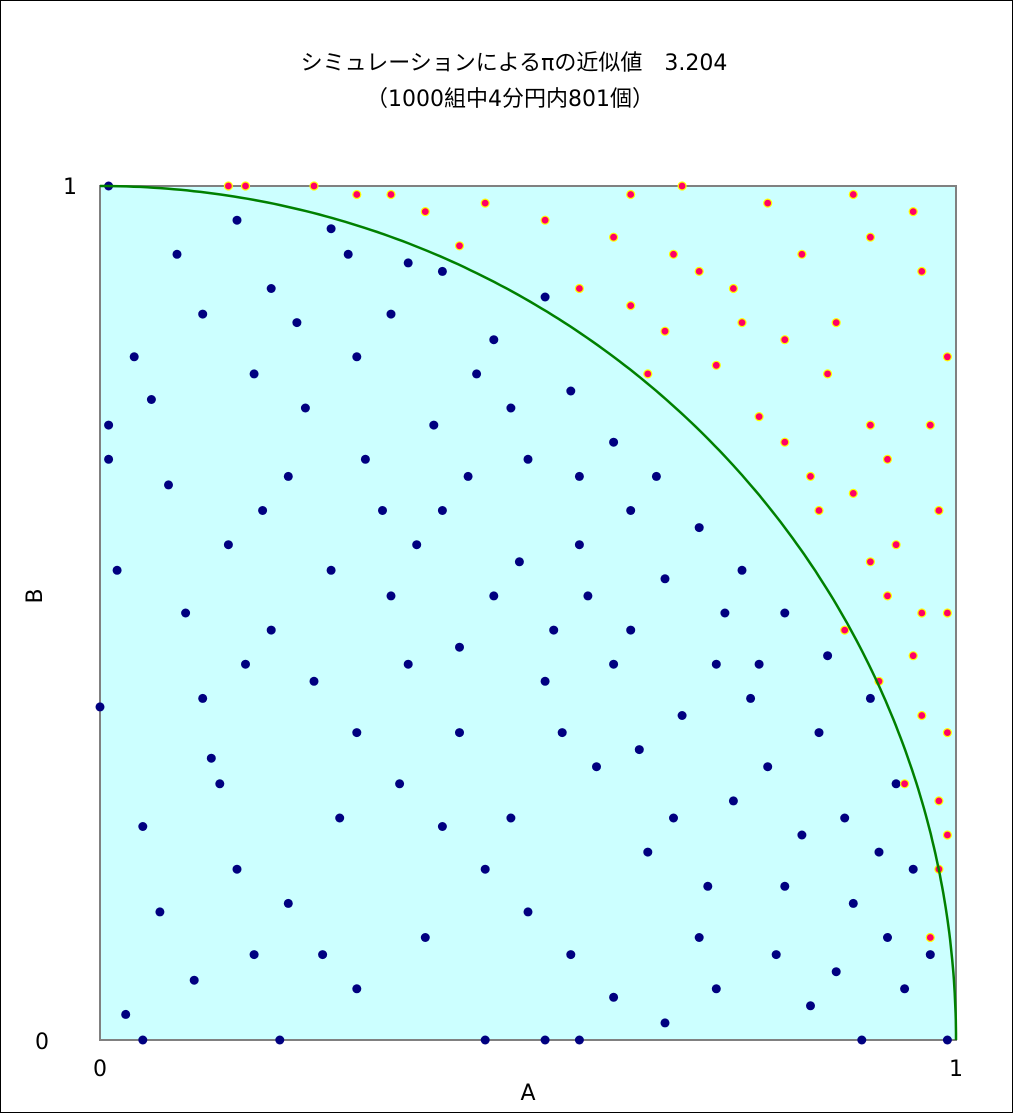 This screenshot has width=1013, height=1113. What do you see at coordinates (956, 1069) in the screenshot?
I see `x-tick-label-right: 1` at bounding box center [956, 1069].